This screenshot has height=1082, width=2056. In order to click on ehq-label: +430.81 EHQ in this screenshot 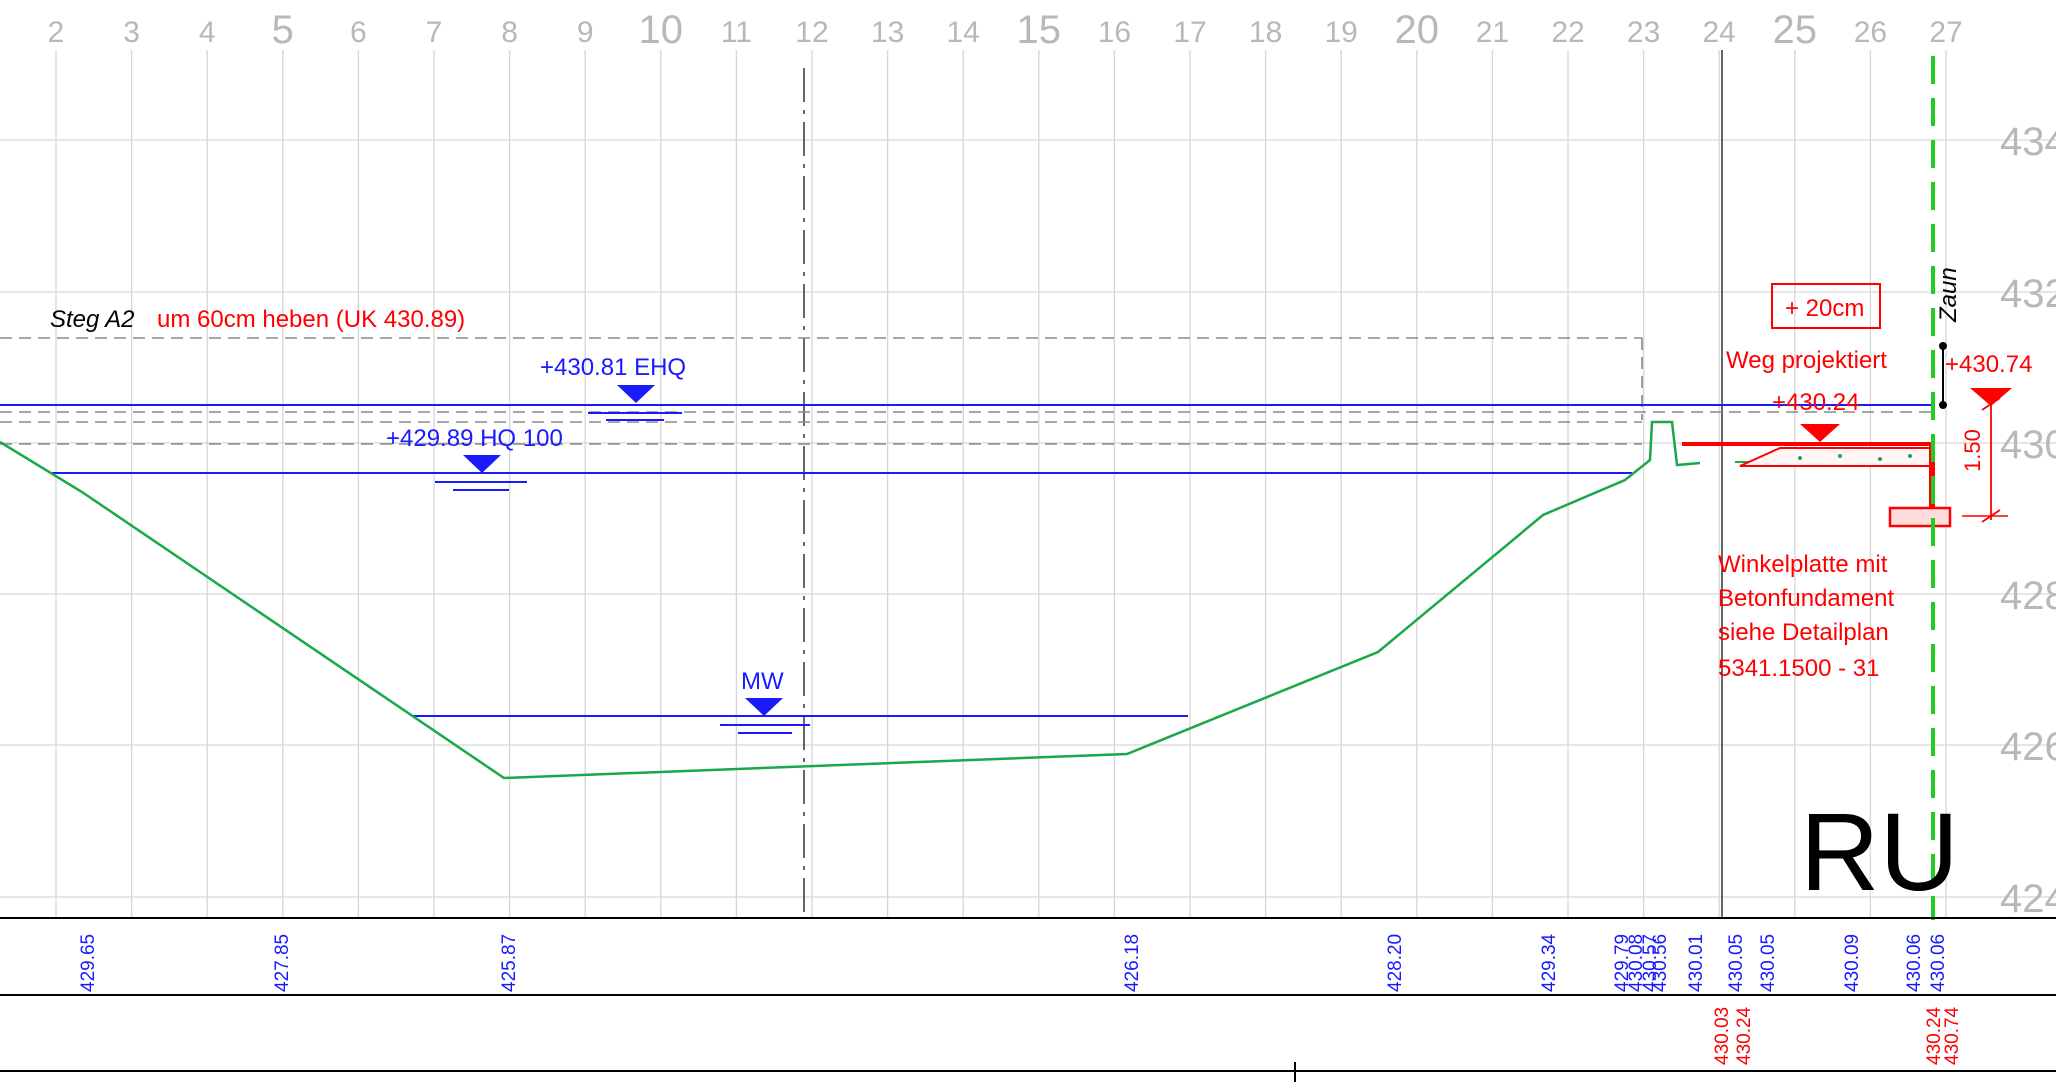, I will do `click(613, 367)`.